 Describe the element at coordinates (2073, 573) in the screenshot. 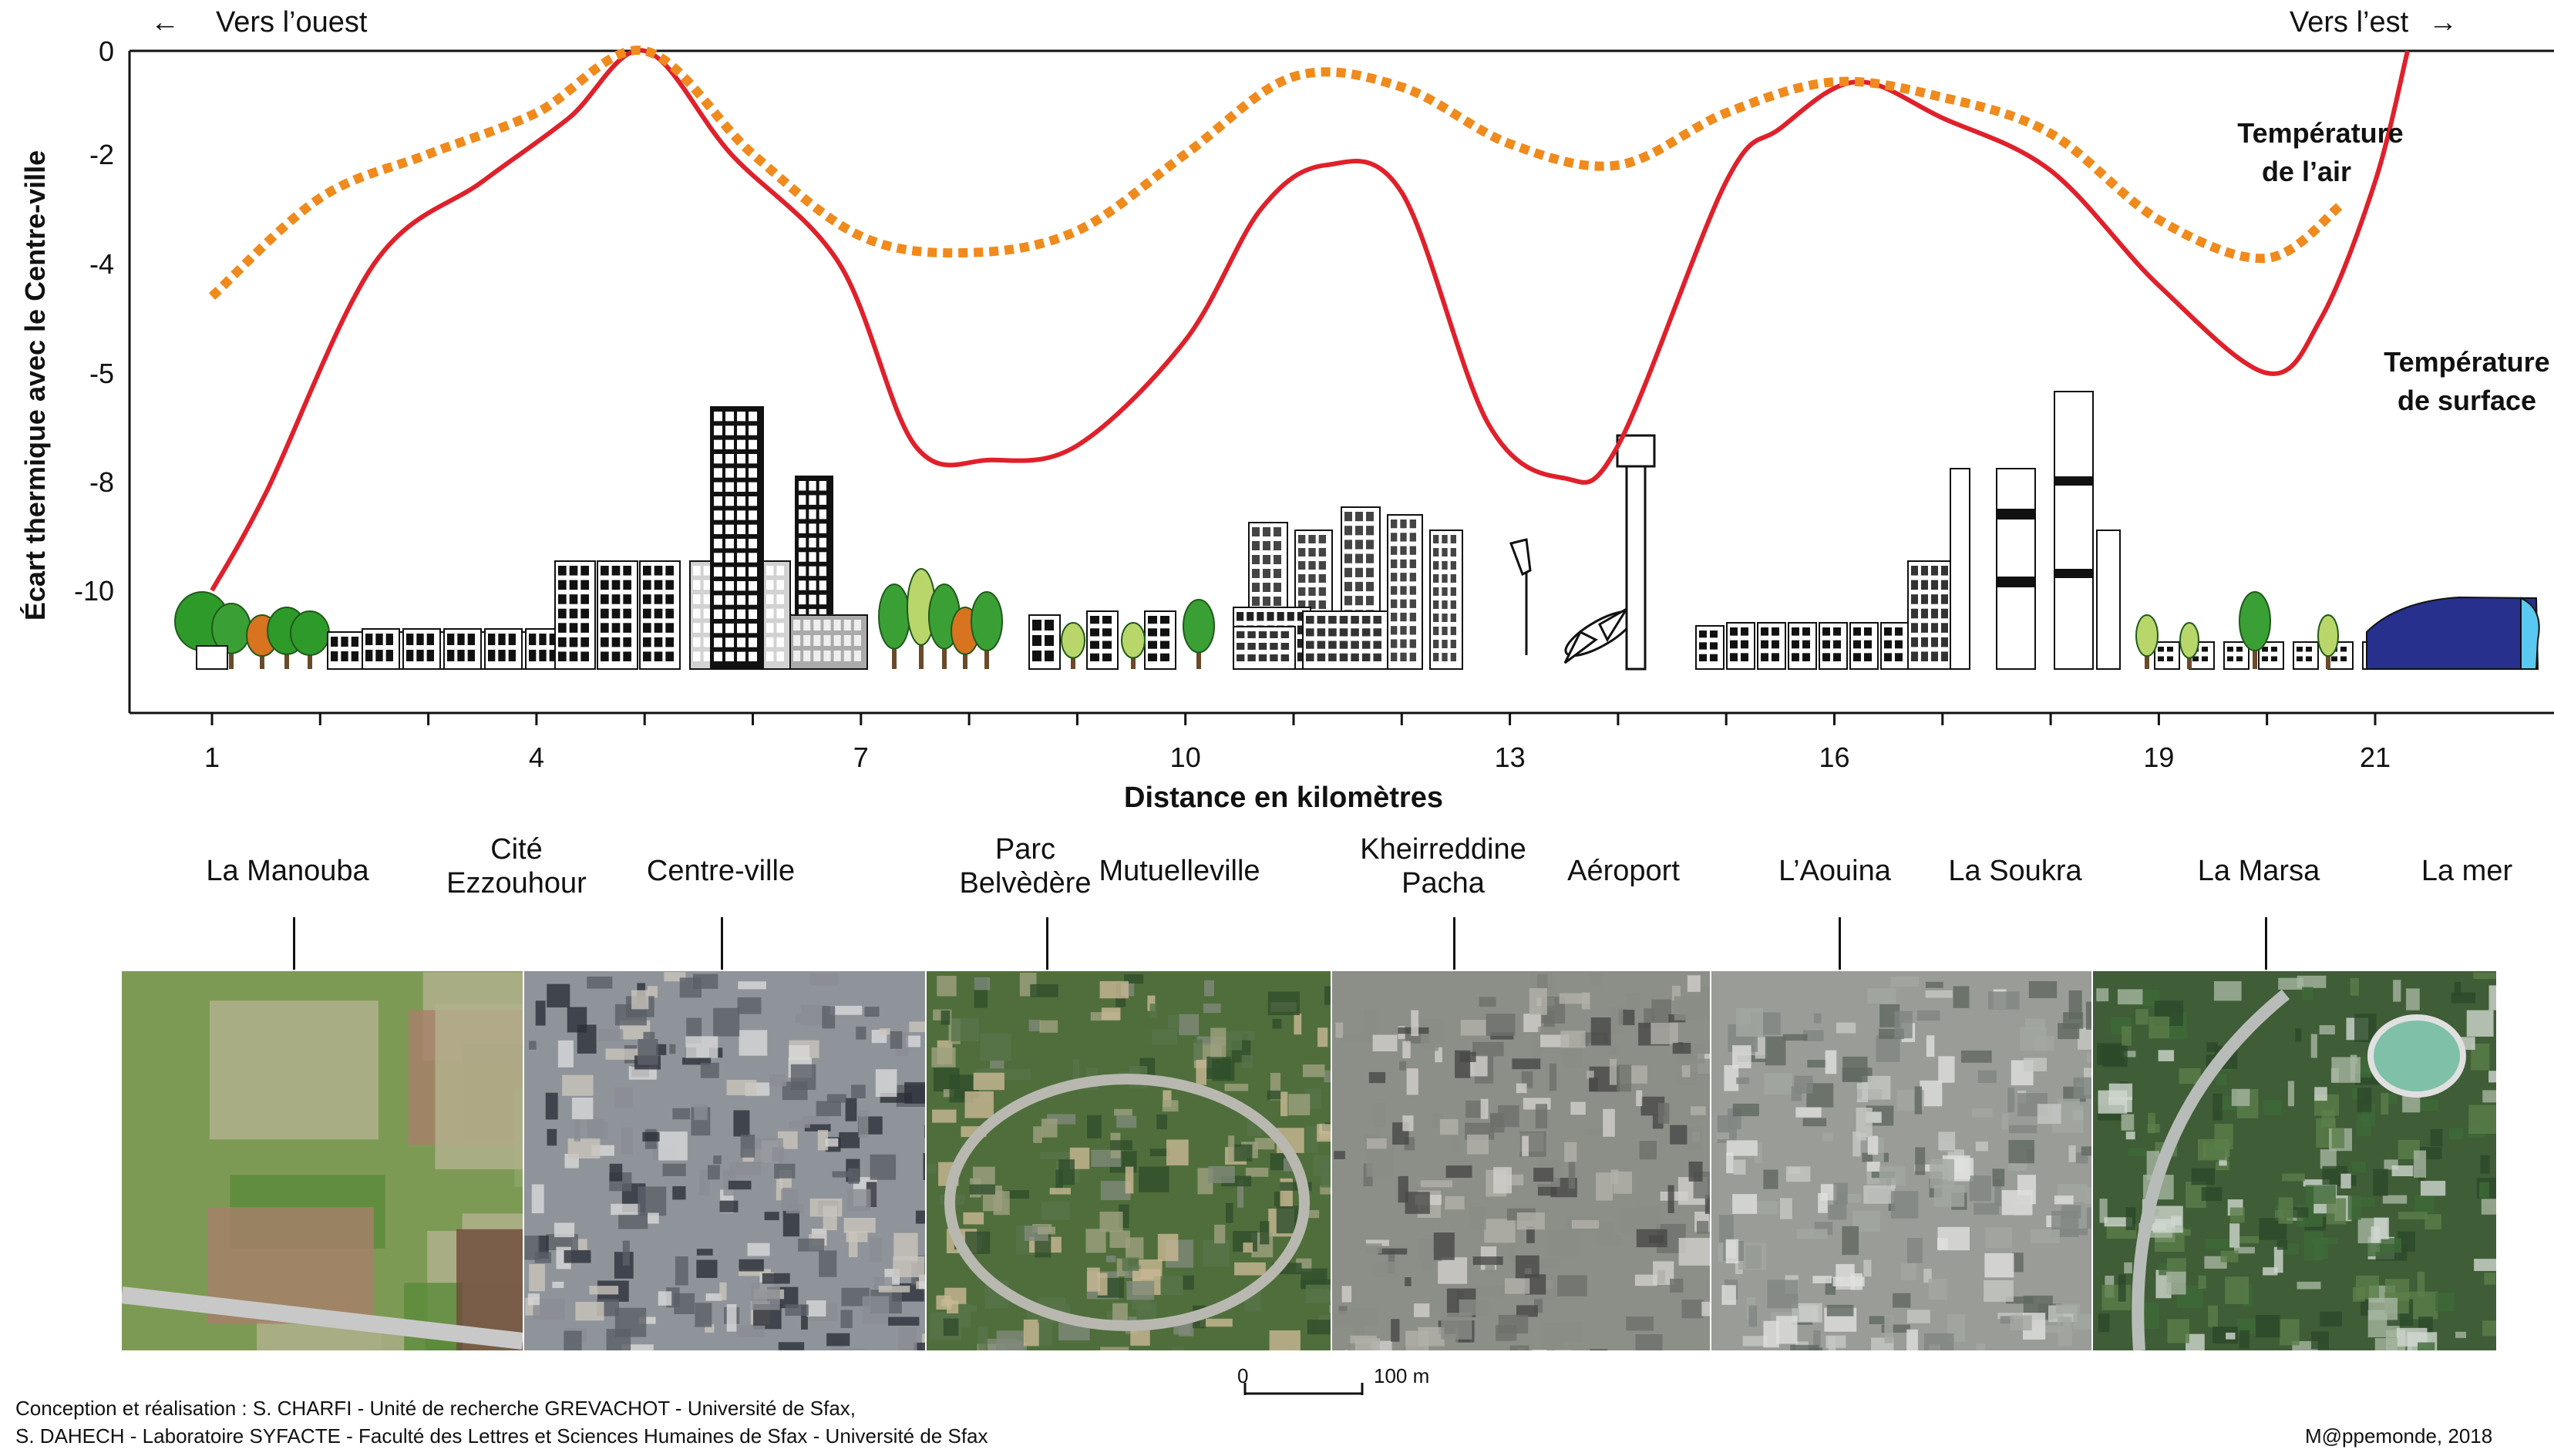

I see `tower-band` at that location.